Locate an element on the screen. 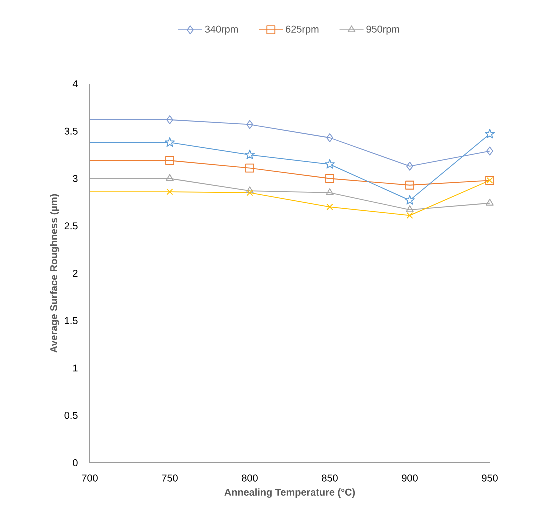 The width and height of the screenshot is (533, 508). y-tick-label: 4 is located at coordinates (75, 84).